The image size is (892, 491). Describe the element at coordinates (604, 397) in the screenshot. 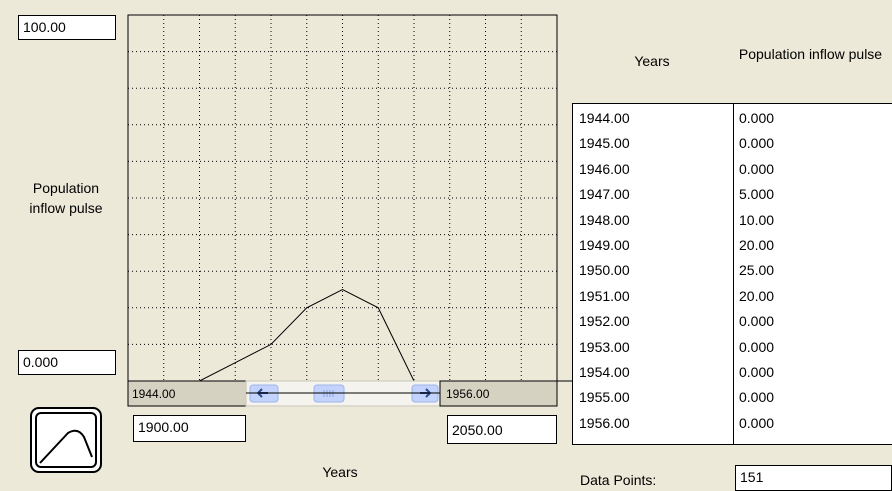

I see `table-cell: 1955.00` at that location.